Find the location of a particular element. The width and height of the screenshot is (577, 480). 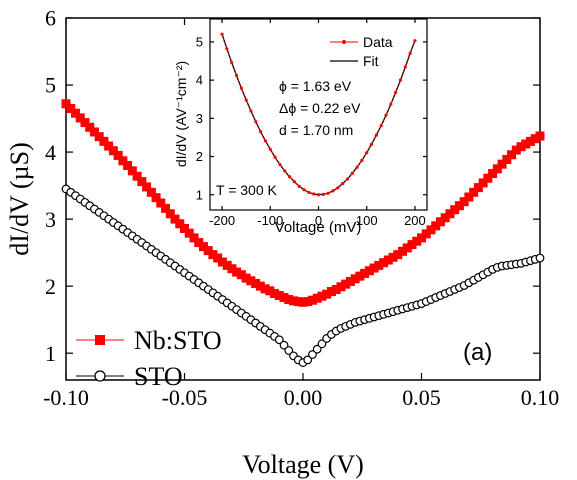

inset-annotation-delta-phi: Δϕ = 0.22 eV is located at coordinates (320, 108).